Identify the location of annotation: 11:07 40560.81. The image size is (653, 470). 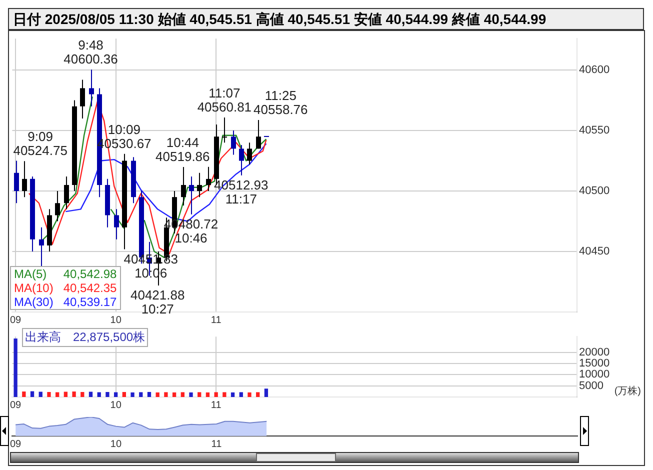
(224, 99).